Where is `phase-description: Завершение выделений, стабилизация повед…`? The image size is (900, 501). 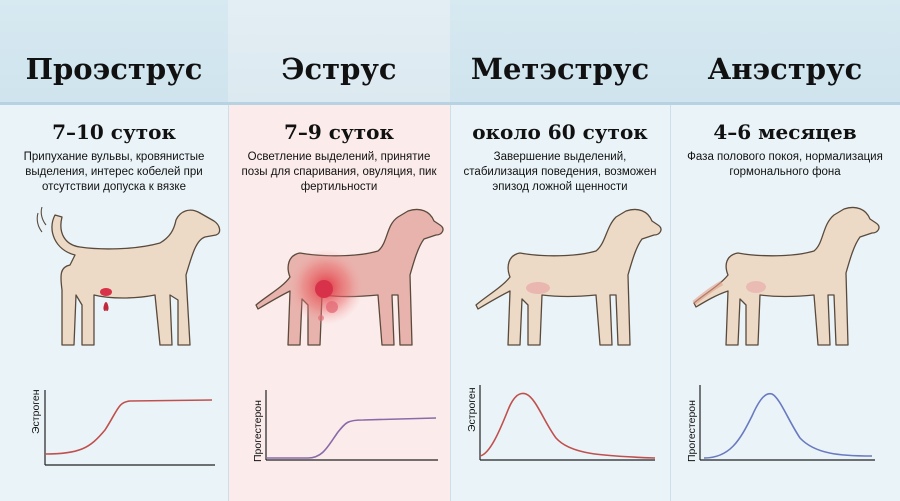 phase-description: Завершение выделений, стабилизация повед… is located at coordinates (560, 172).